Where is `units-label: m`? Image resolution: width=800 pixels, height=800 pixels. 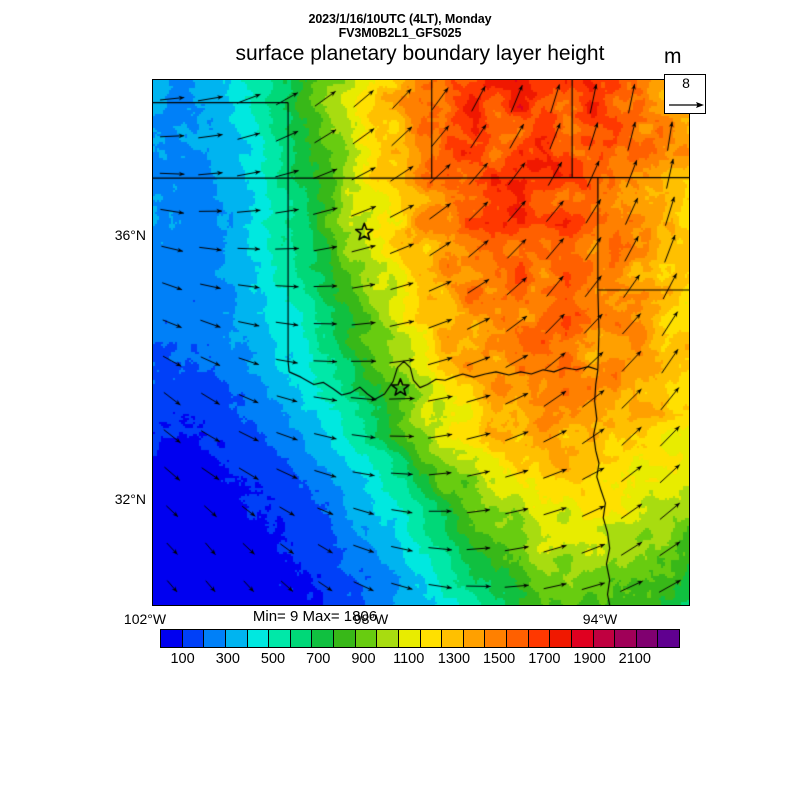 units-label: m is located at coordinates (673, 56).